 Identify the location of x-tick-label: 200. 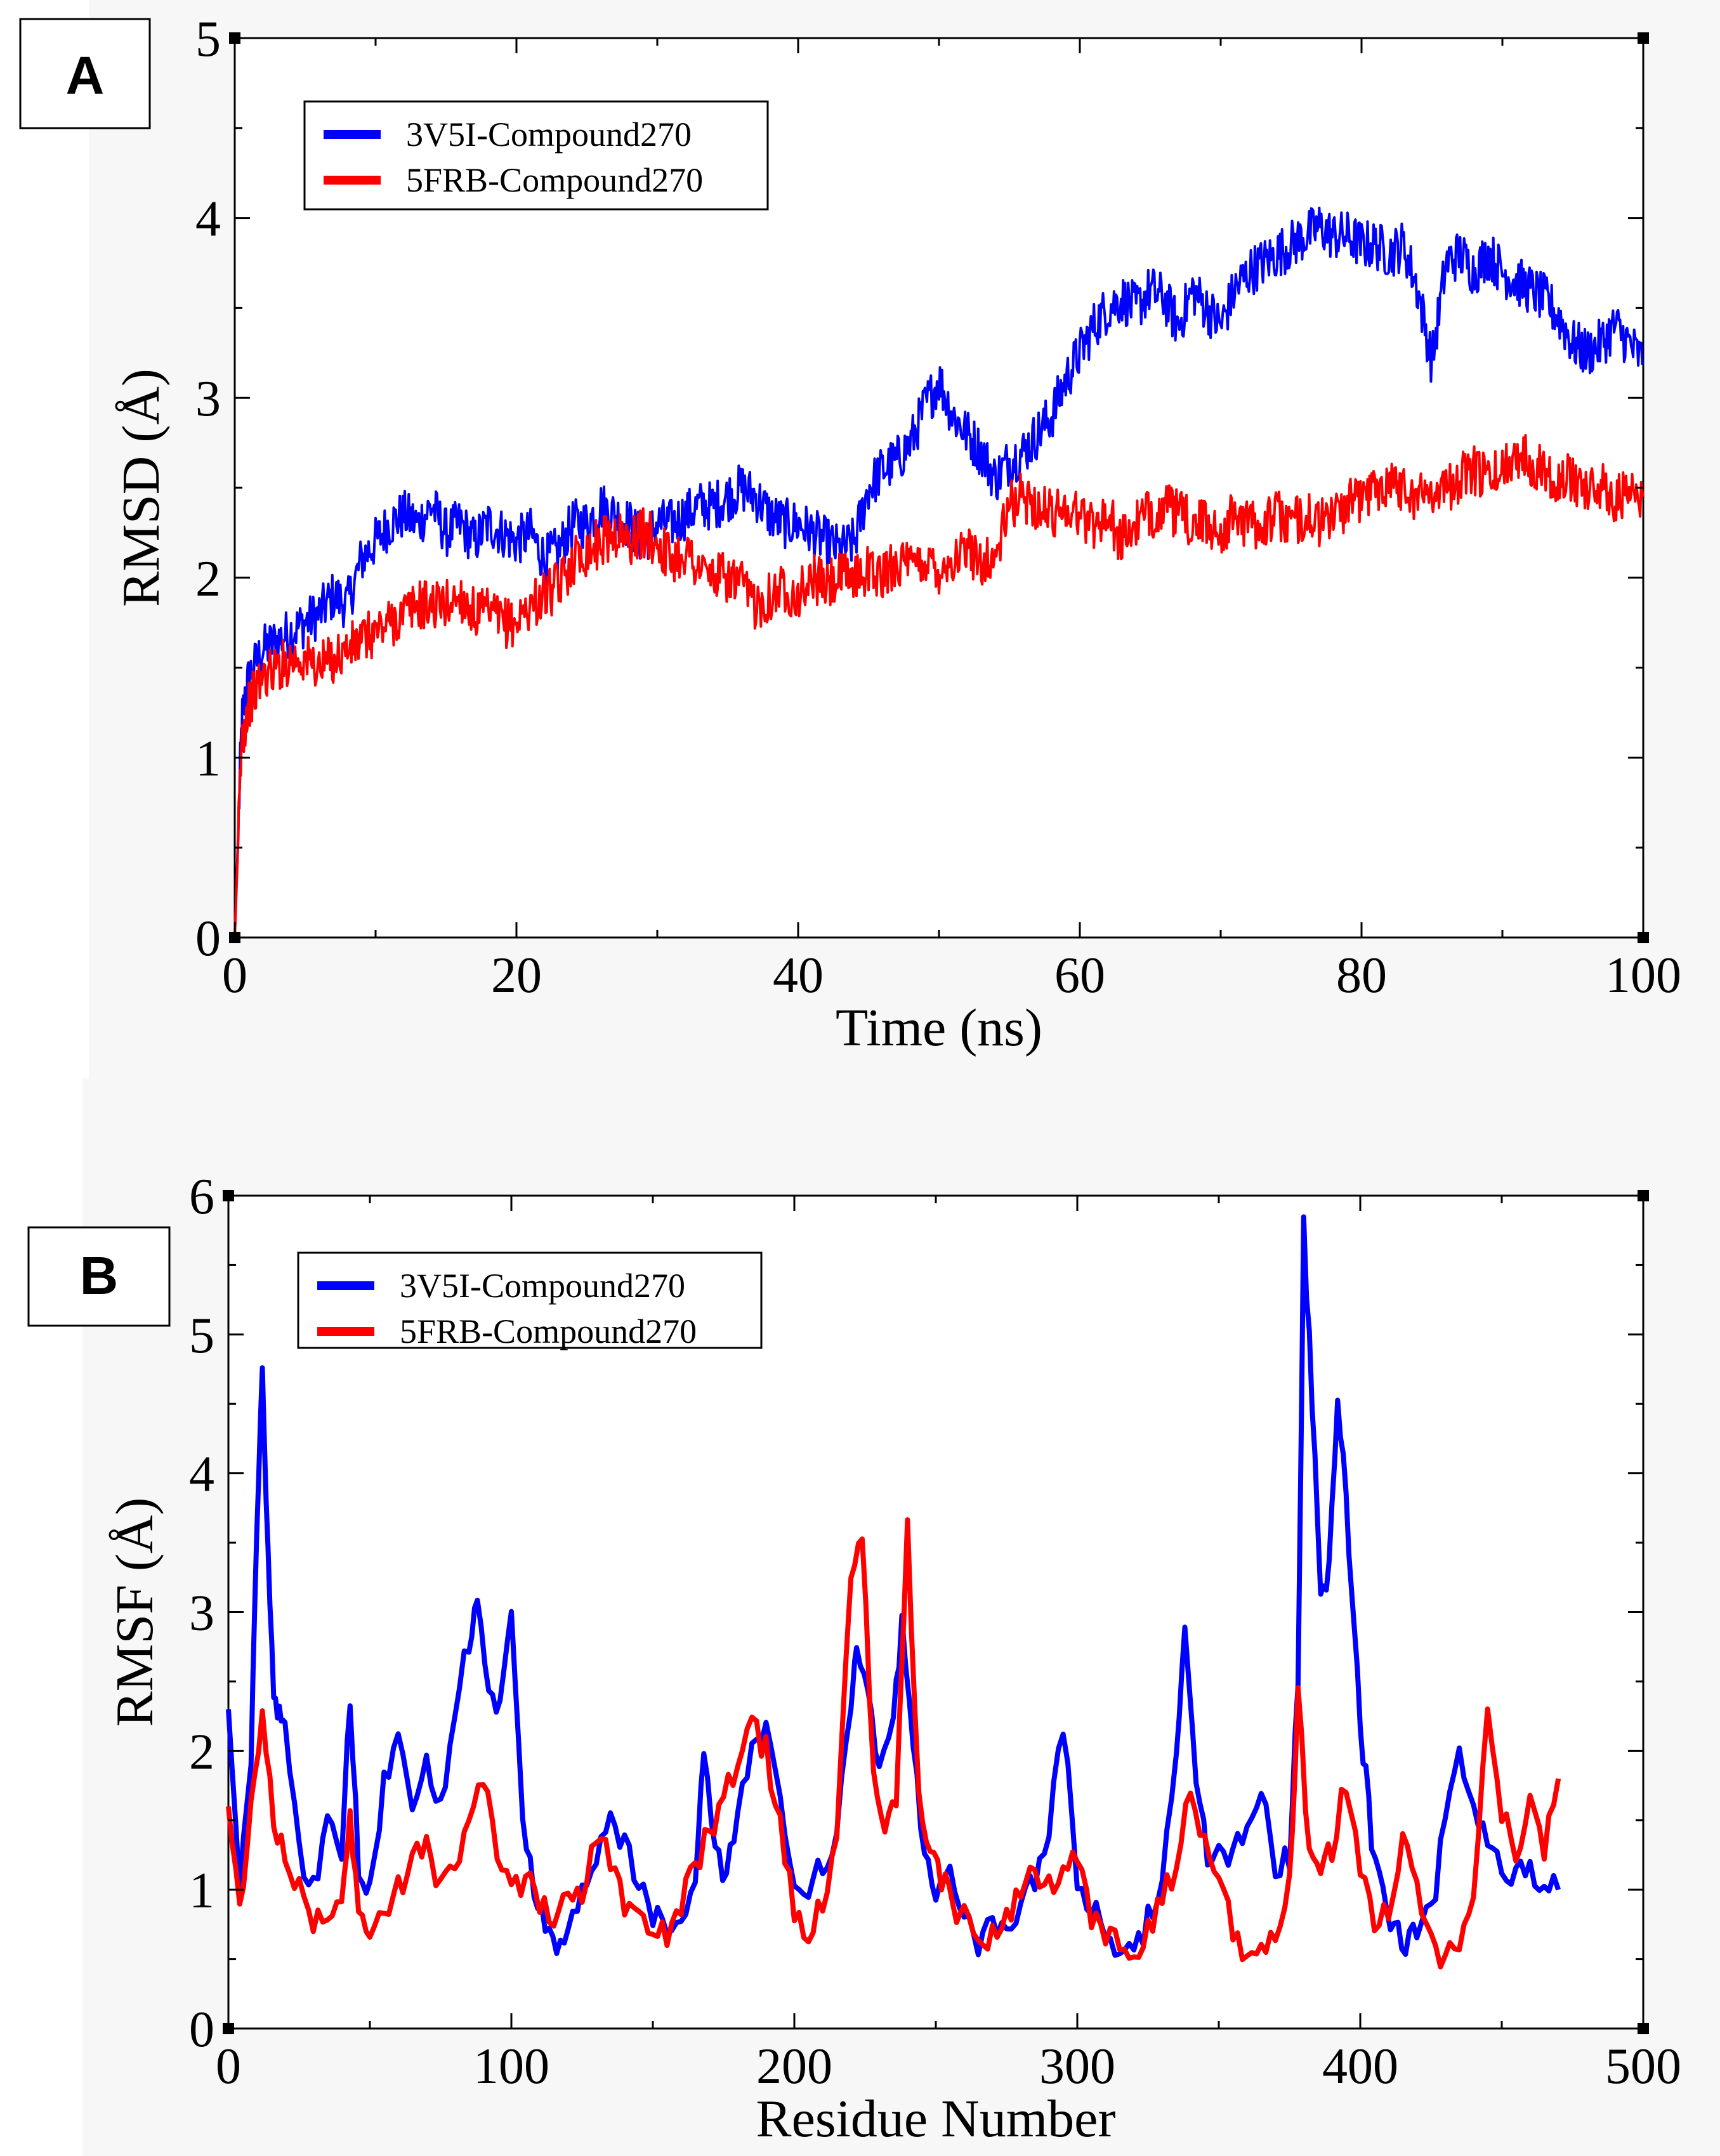
(794, 2066).